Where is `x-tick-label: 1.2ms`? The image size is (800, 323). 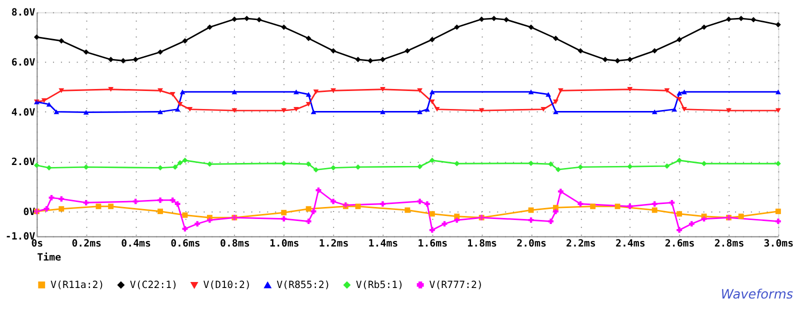
x-tick-label: 1.2ms is located at coordinates (333, 244).